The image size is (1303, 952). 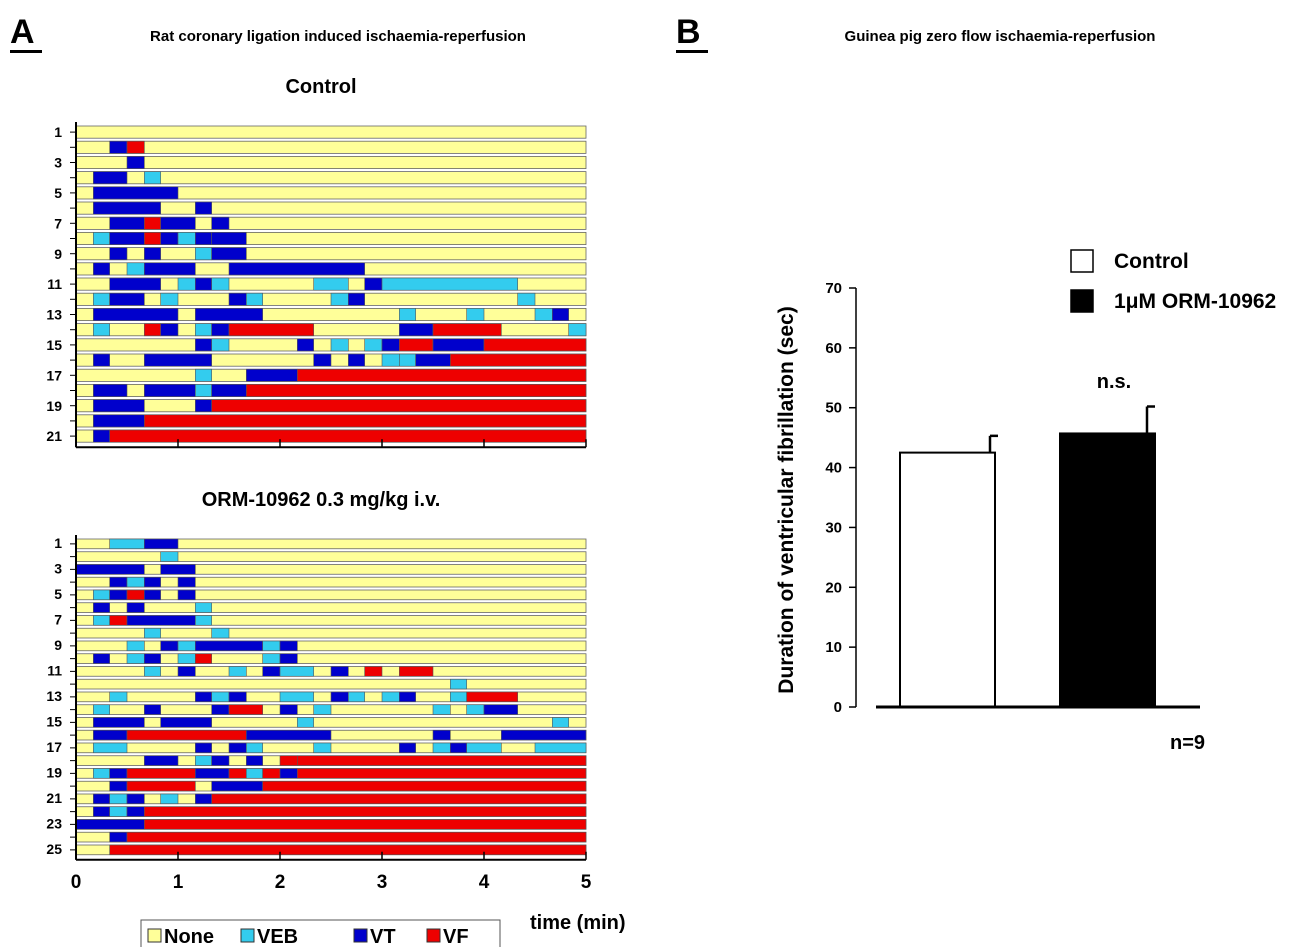 What do you see at coordinates (407, 697) in the screenshot?
I see `orm-row-13-vt-segment` at bounding box center [407, 697].